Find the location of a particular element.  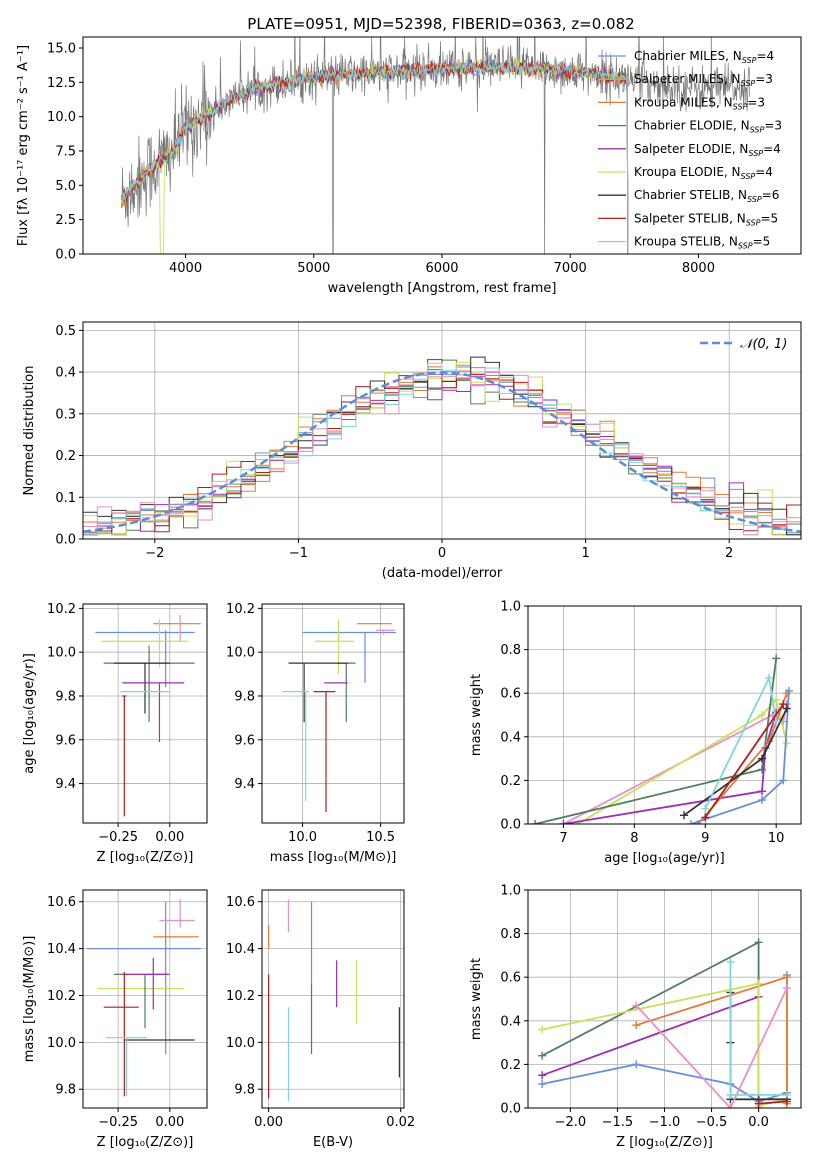

y-tick-label: 12.5 is located at coordinates (61, 83).